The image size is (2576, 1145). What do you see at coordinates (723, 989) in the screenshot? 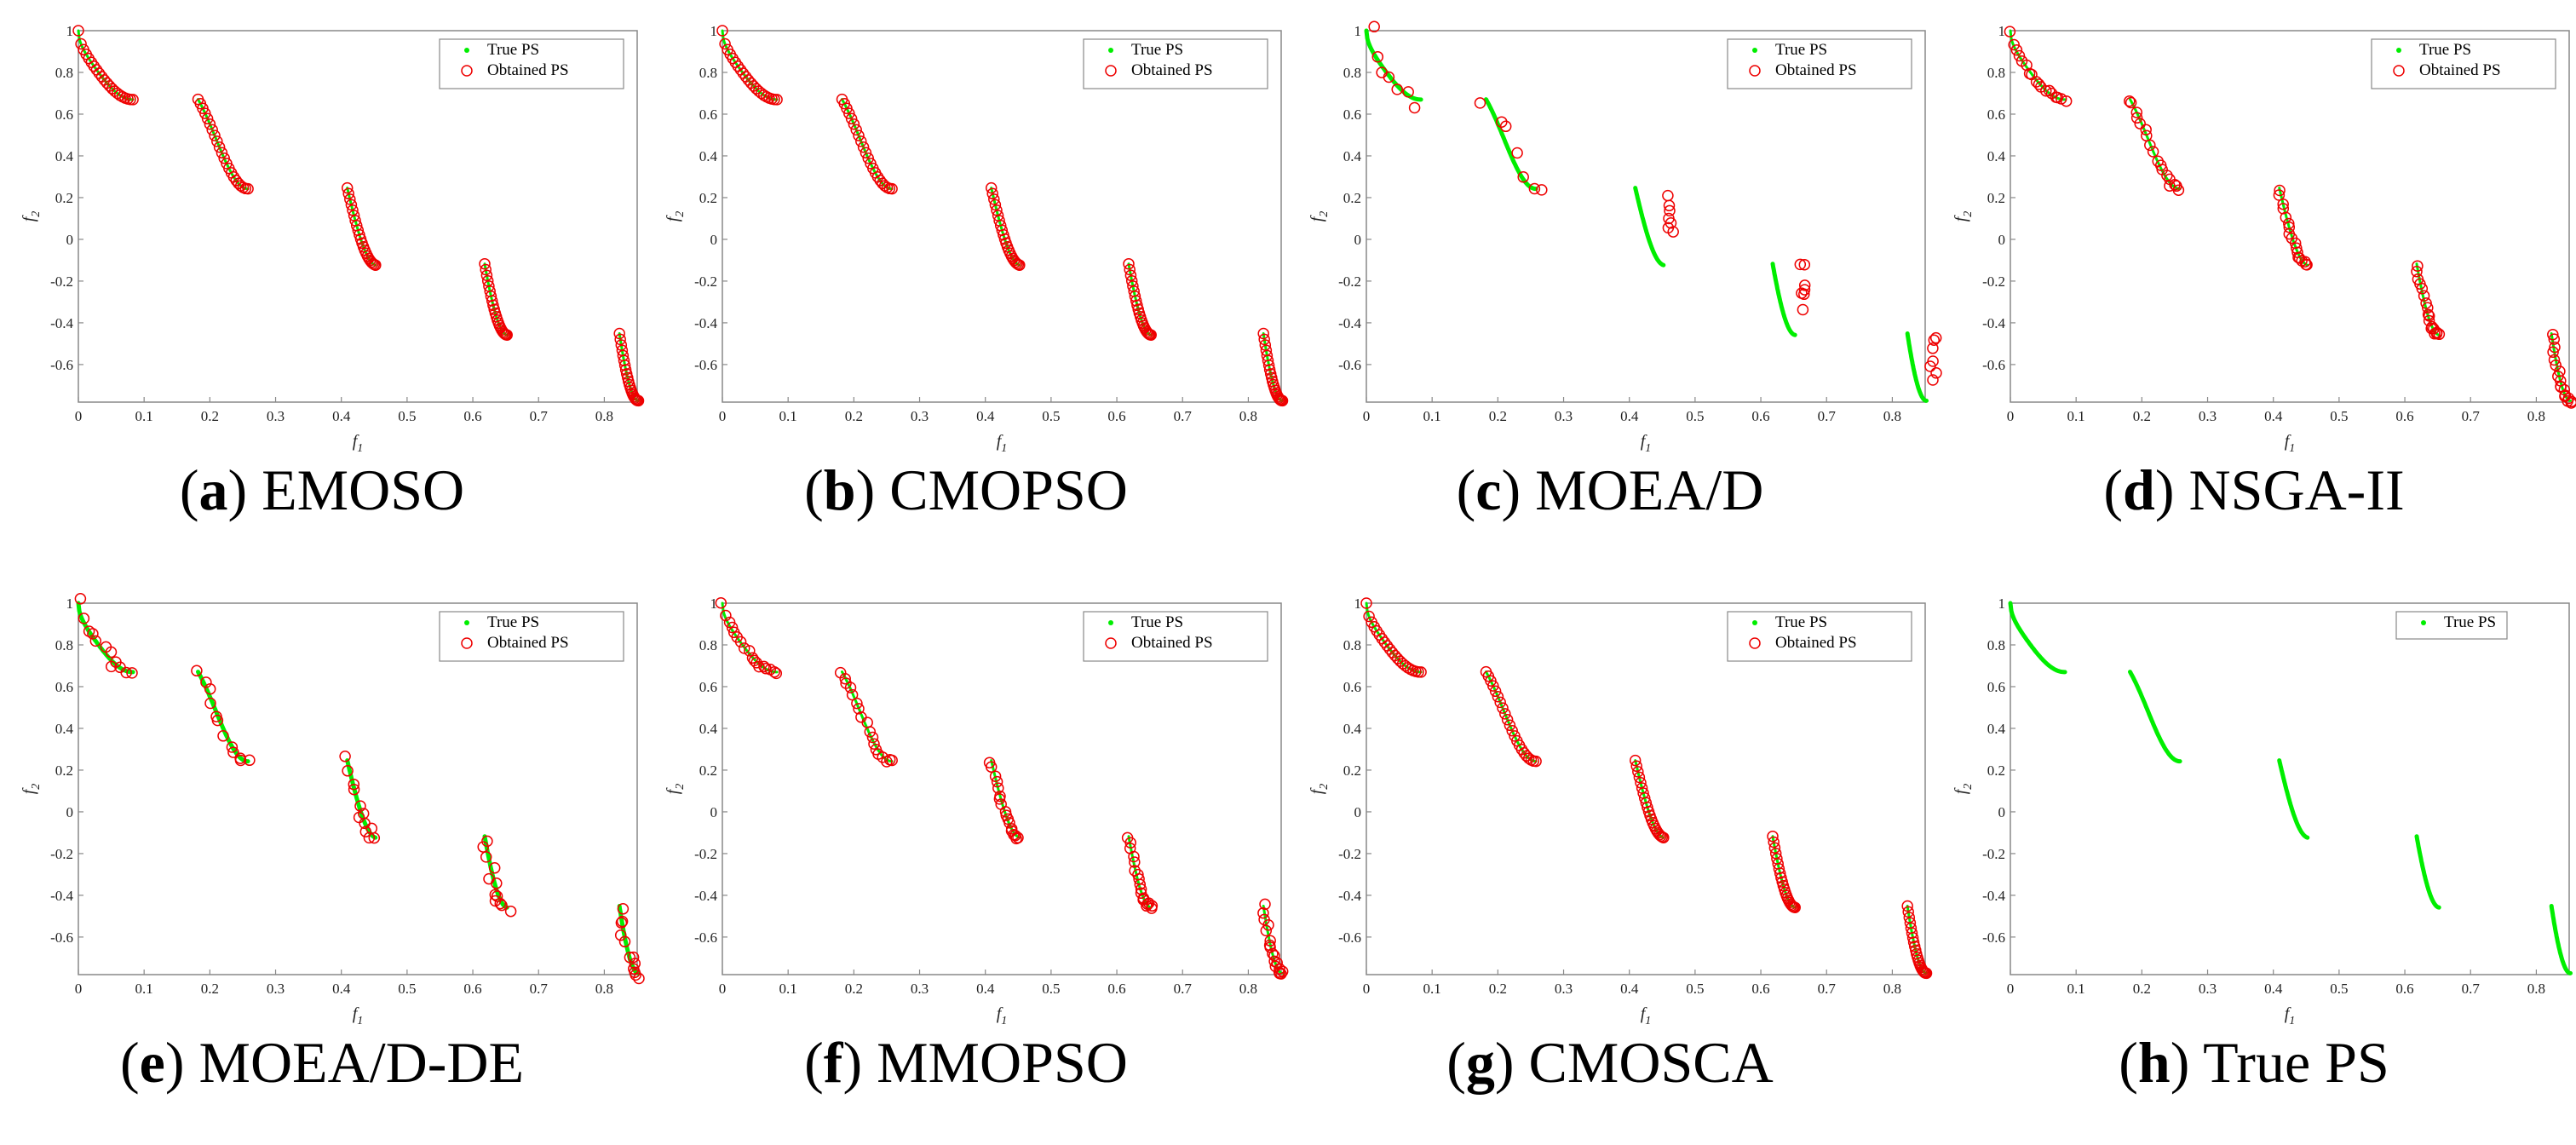
I see `x-tick-label: 0` at bounding box center [723, 989].